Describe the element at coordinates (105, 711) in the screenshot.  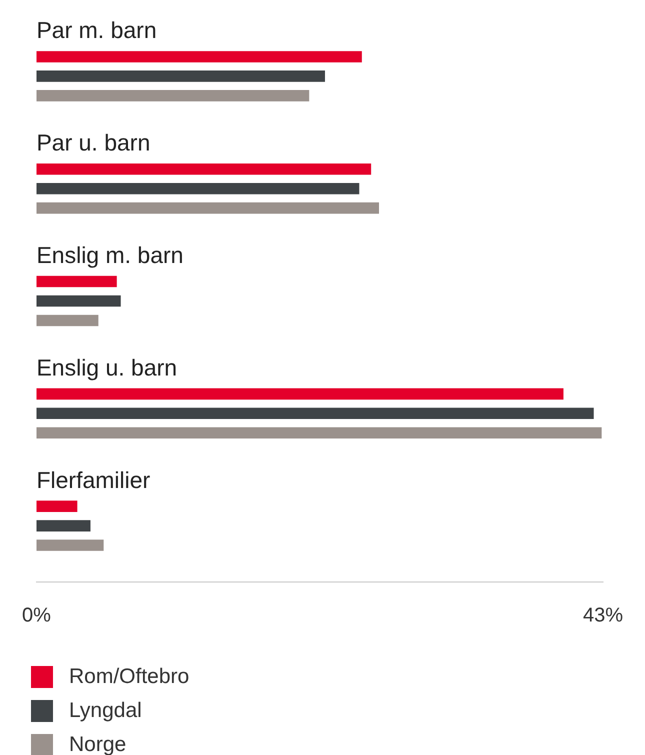
I see `legend-label: Lyngdal` at that location.